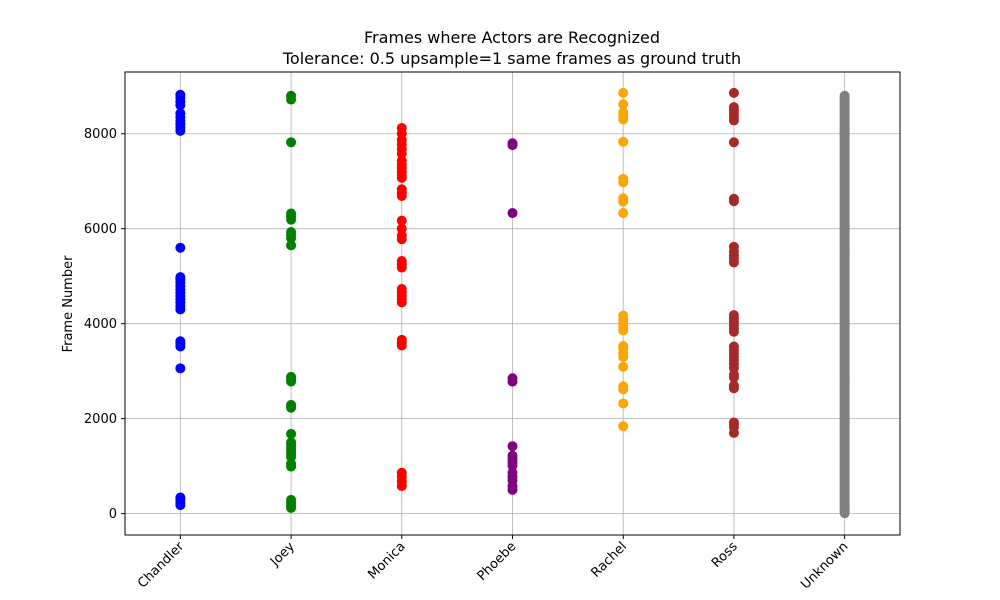 The image size is (1000, 600). I want to click on series-chandler, so click(180, 300).